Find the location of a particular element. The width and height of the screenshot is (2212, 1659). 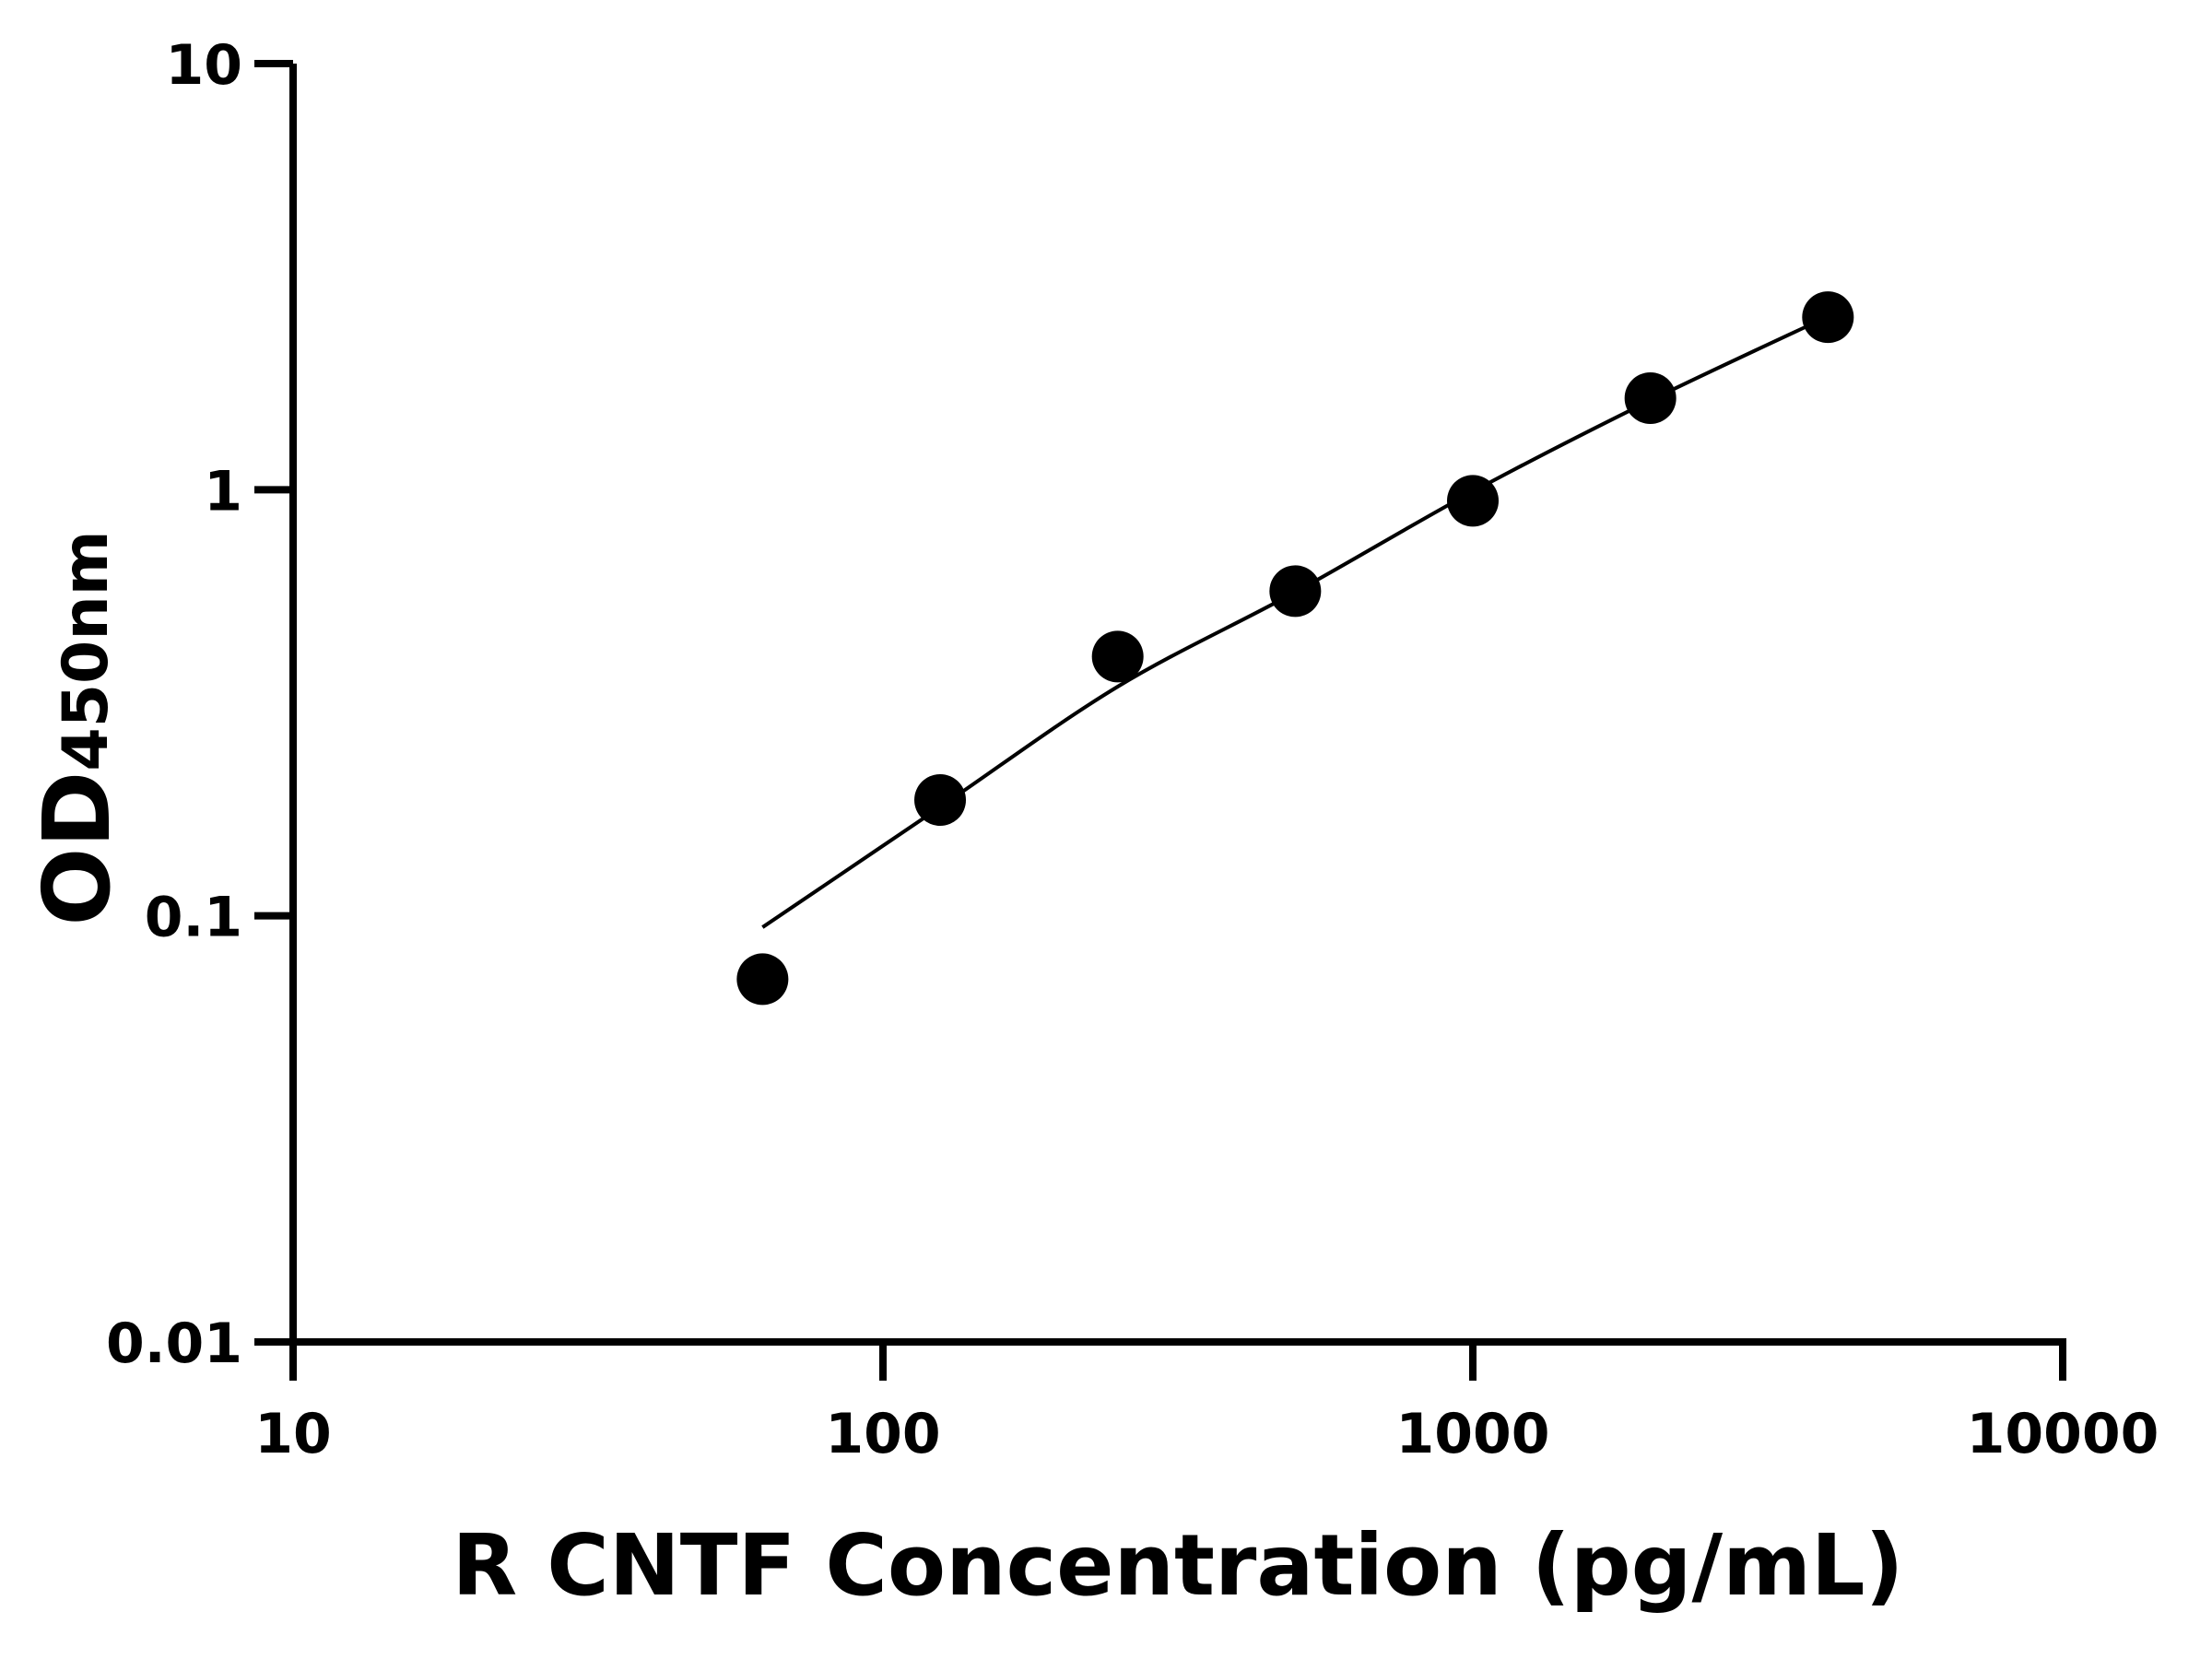

y-axis-label: OD450nm is located at coordinates (77, 727).